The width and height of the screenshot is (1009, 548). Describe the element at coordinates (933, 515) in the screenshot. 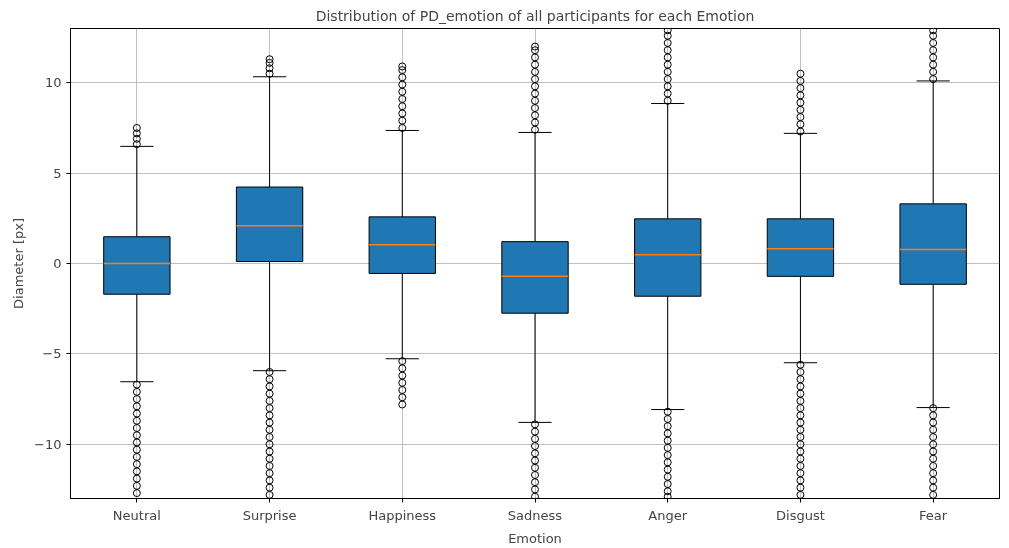

I see `x-tick-label: Fear` at that location.